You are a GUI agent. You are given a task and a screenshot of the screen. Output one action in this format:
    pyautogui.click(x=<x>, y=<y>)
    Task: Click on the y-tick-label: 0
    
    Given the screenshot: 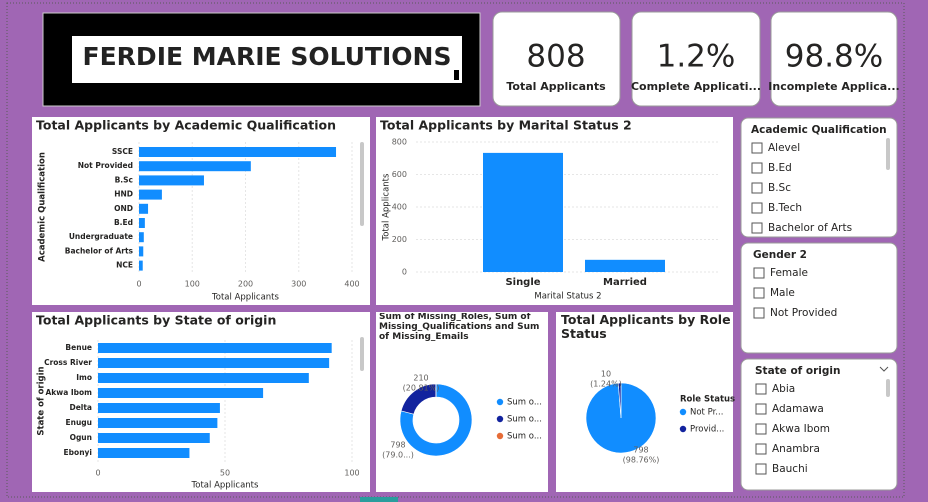 What is the action you would take?
    pyautogui.click(x=404, y=272)
    